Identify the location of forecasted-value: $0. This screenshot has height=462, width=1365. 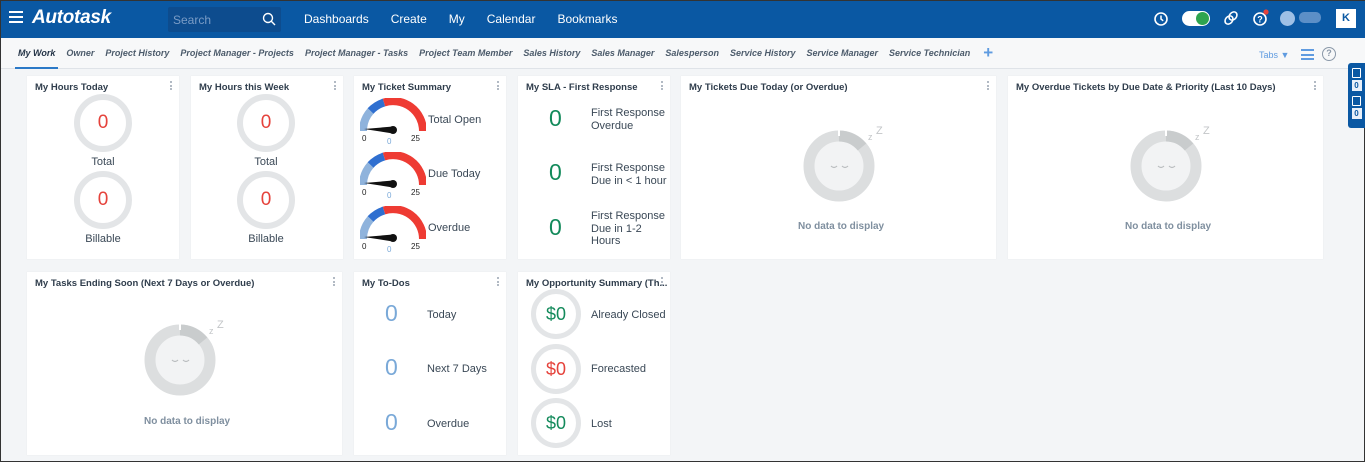
(556, 369).